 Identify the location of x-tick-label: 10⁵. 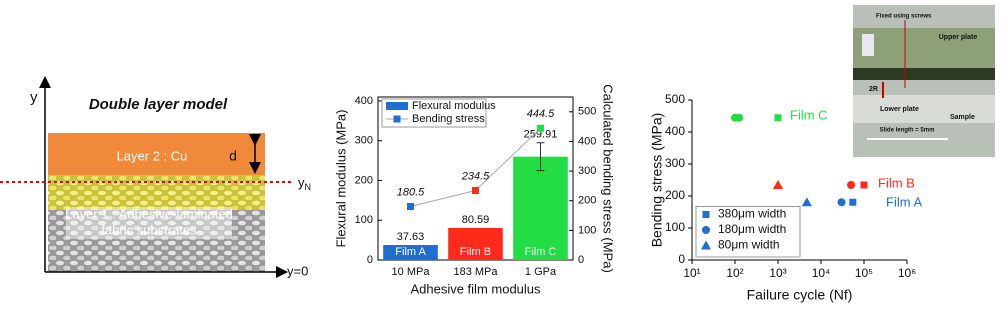
(864, 273).